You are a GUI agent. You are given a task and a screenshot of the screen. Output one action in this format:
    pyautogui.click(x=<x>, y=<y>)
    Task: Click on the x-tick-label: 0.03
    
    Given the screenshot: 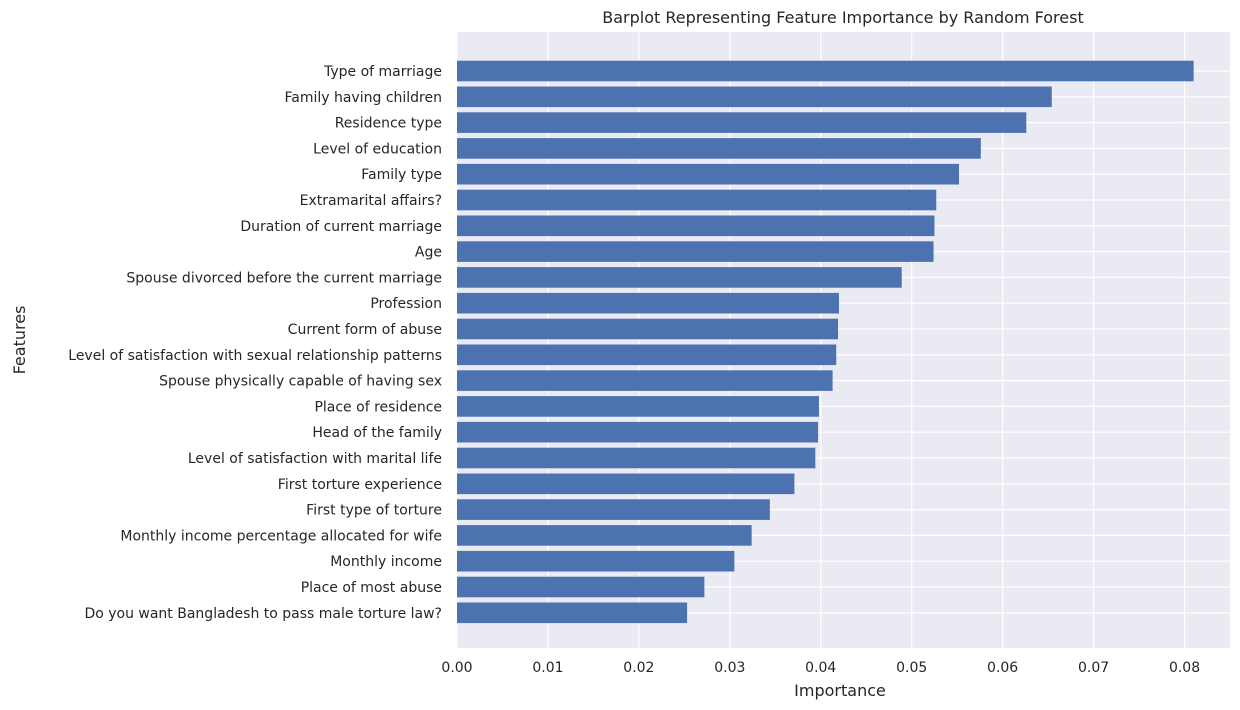 What is the action you would take?
    pyautogui.click(x=729, y=668)
    